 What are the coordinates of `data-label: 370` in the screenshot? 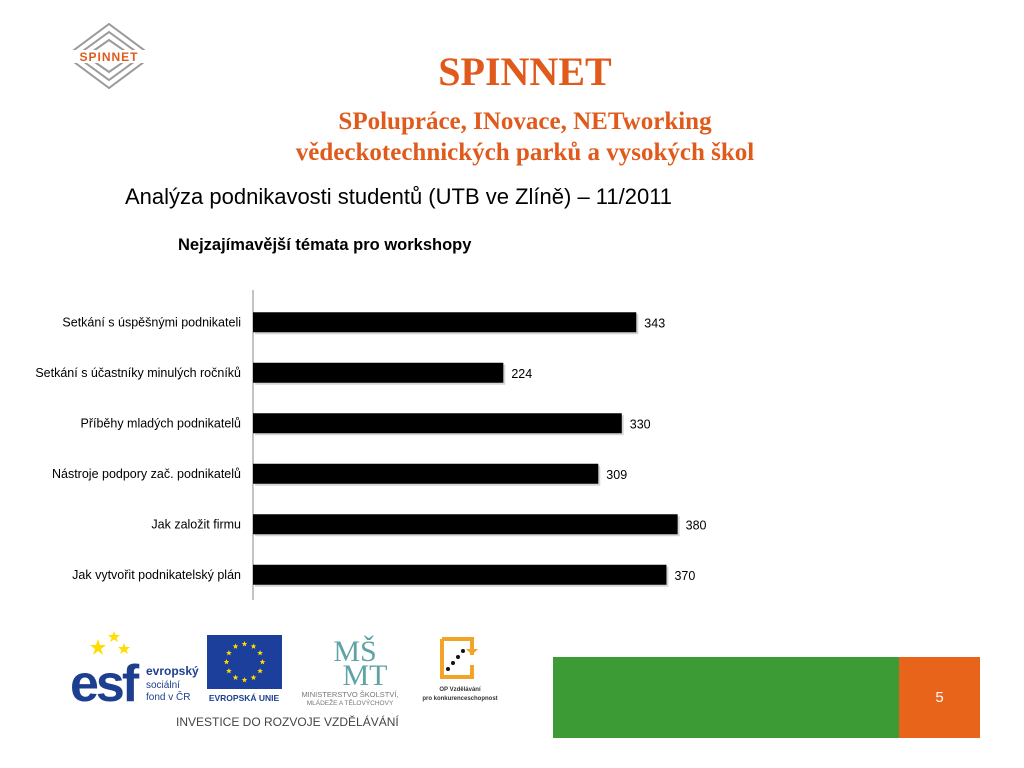 It's located at (684, 576).